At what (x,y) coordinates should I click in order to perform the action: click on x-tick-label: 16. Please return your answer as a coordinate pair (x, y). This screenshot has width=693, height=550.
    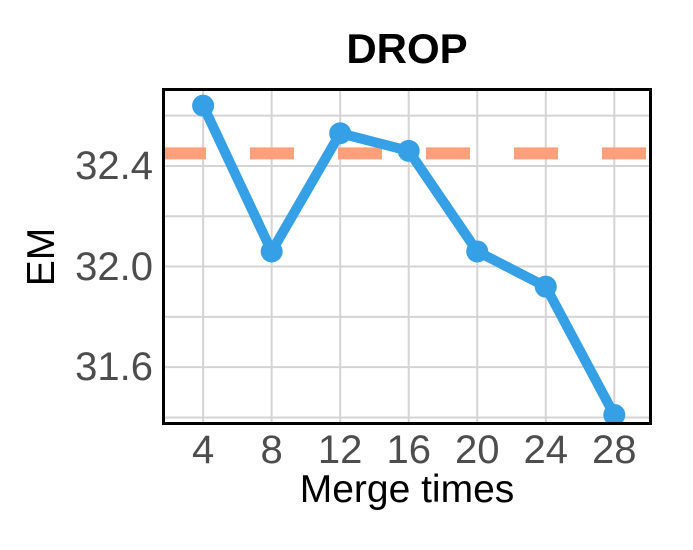
    Looking at the image, I should click on (408, 450).